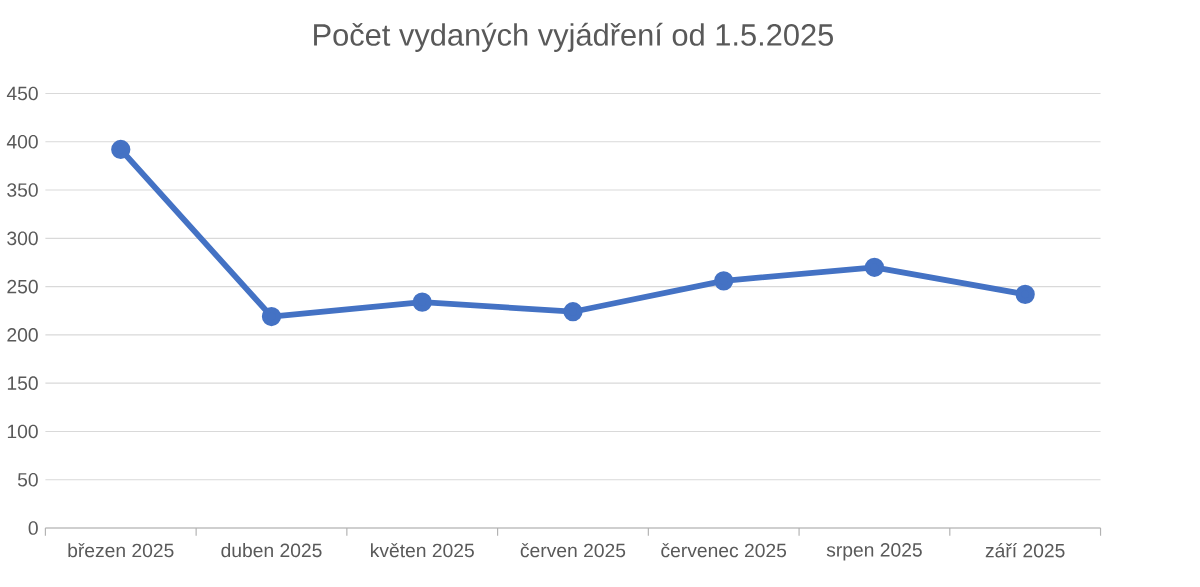 The width and height of the screenshot is (1200, 587). I want to click on y-tick-label: 400, so click(22, 142).